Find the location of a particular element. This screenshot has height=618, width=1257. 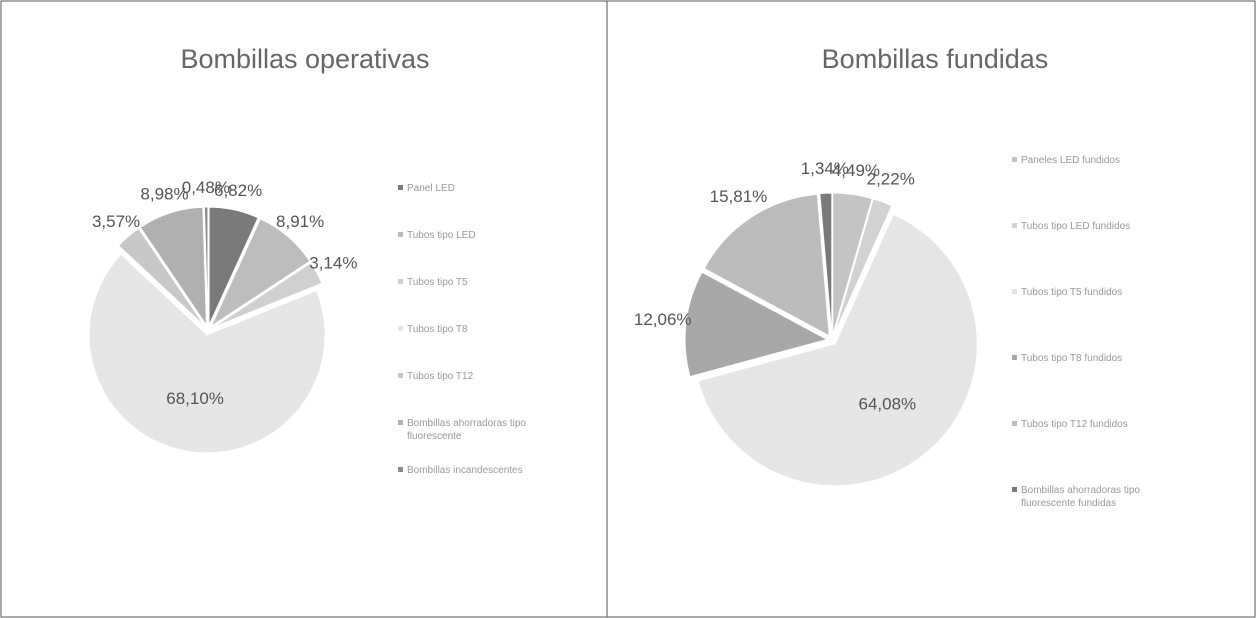

legend-label: Tubos tipo T12 fundidos is located at coordinates (1074, 424).